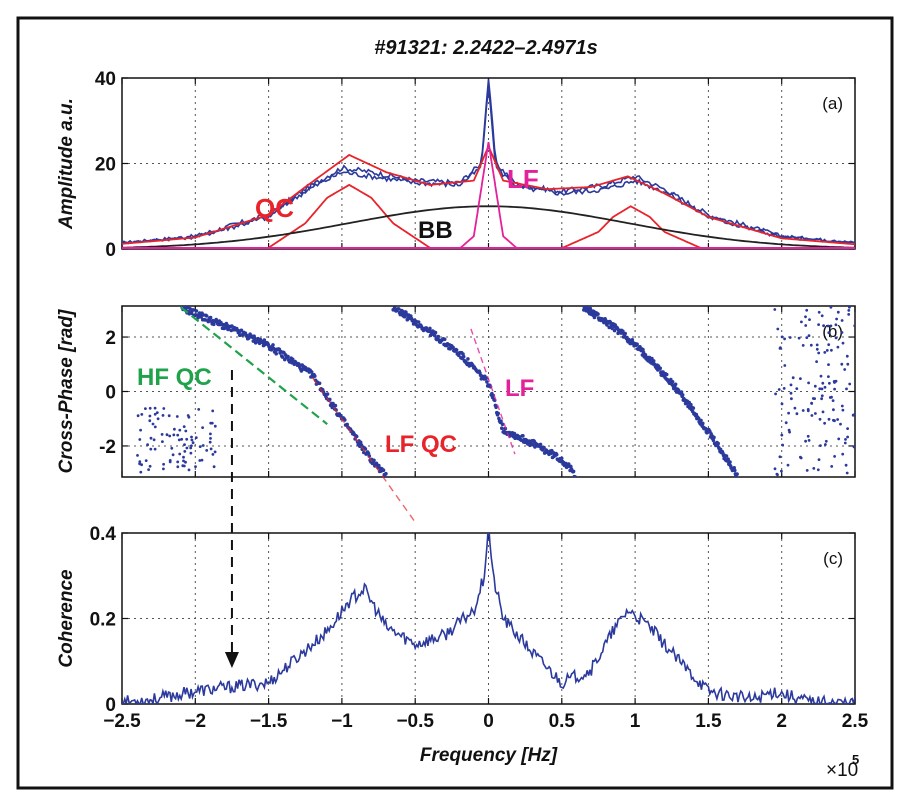  I want to click on x-tick-label: −1.5, so click(269, 721).